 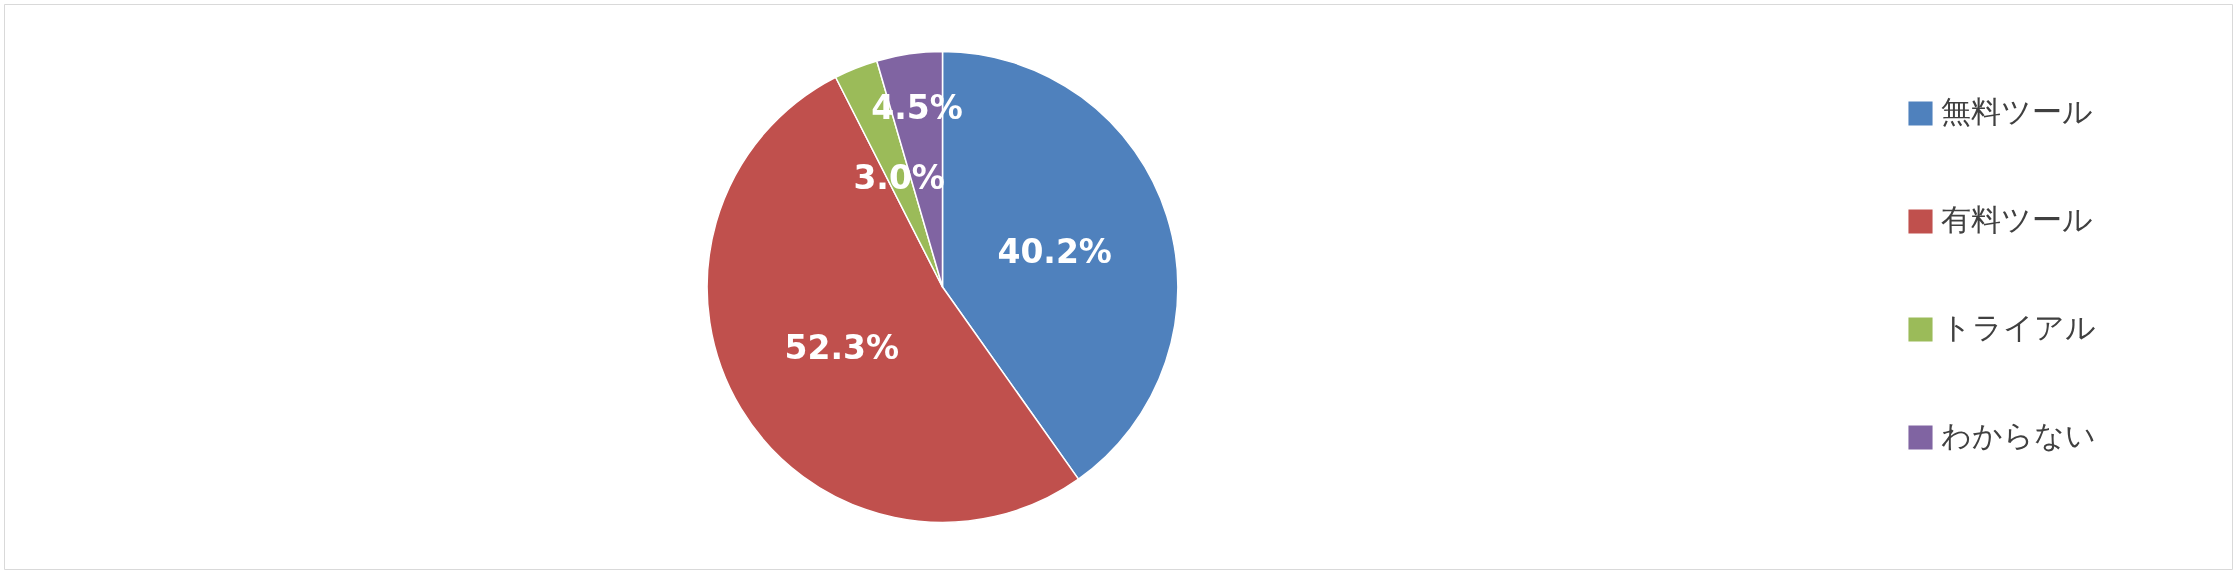 I want to click on legend-label: 無料ツール, so click(x=2017, y=112).